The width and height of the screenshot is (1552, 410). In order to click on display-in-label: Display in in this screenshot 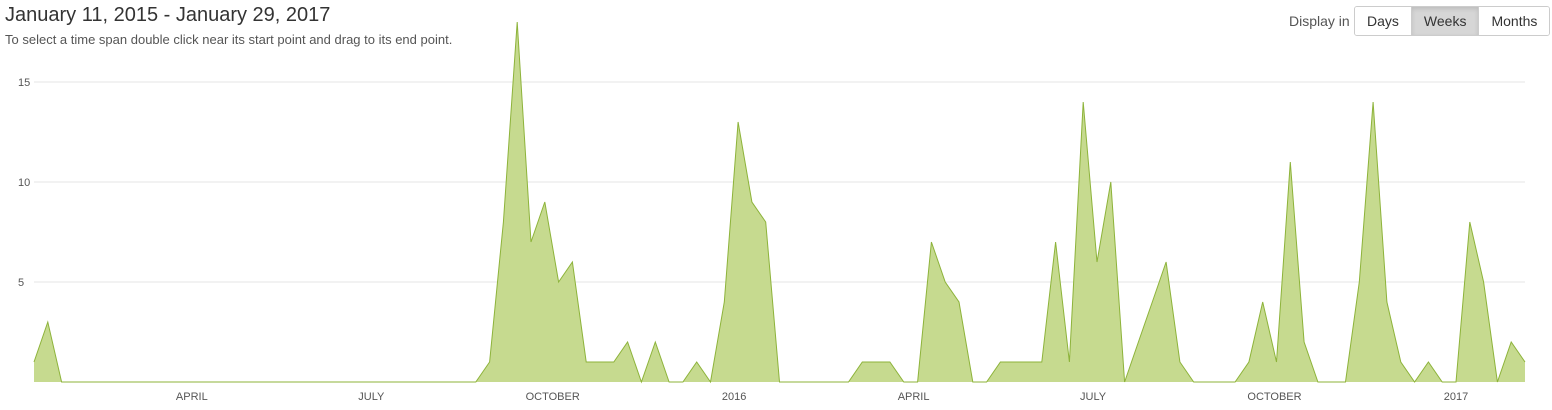, I will do `click(1319, 21)`.